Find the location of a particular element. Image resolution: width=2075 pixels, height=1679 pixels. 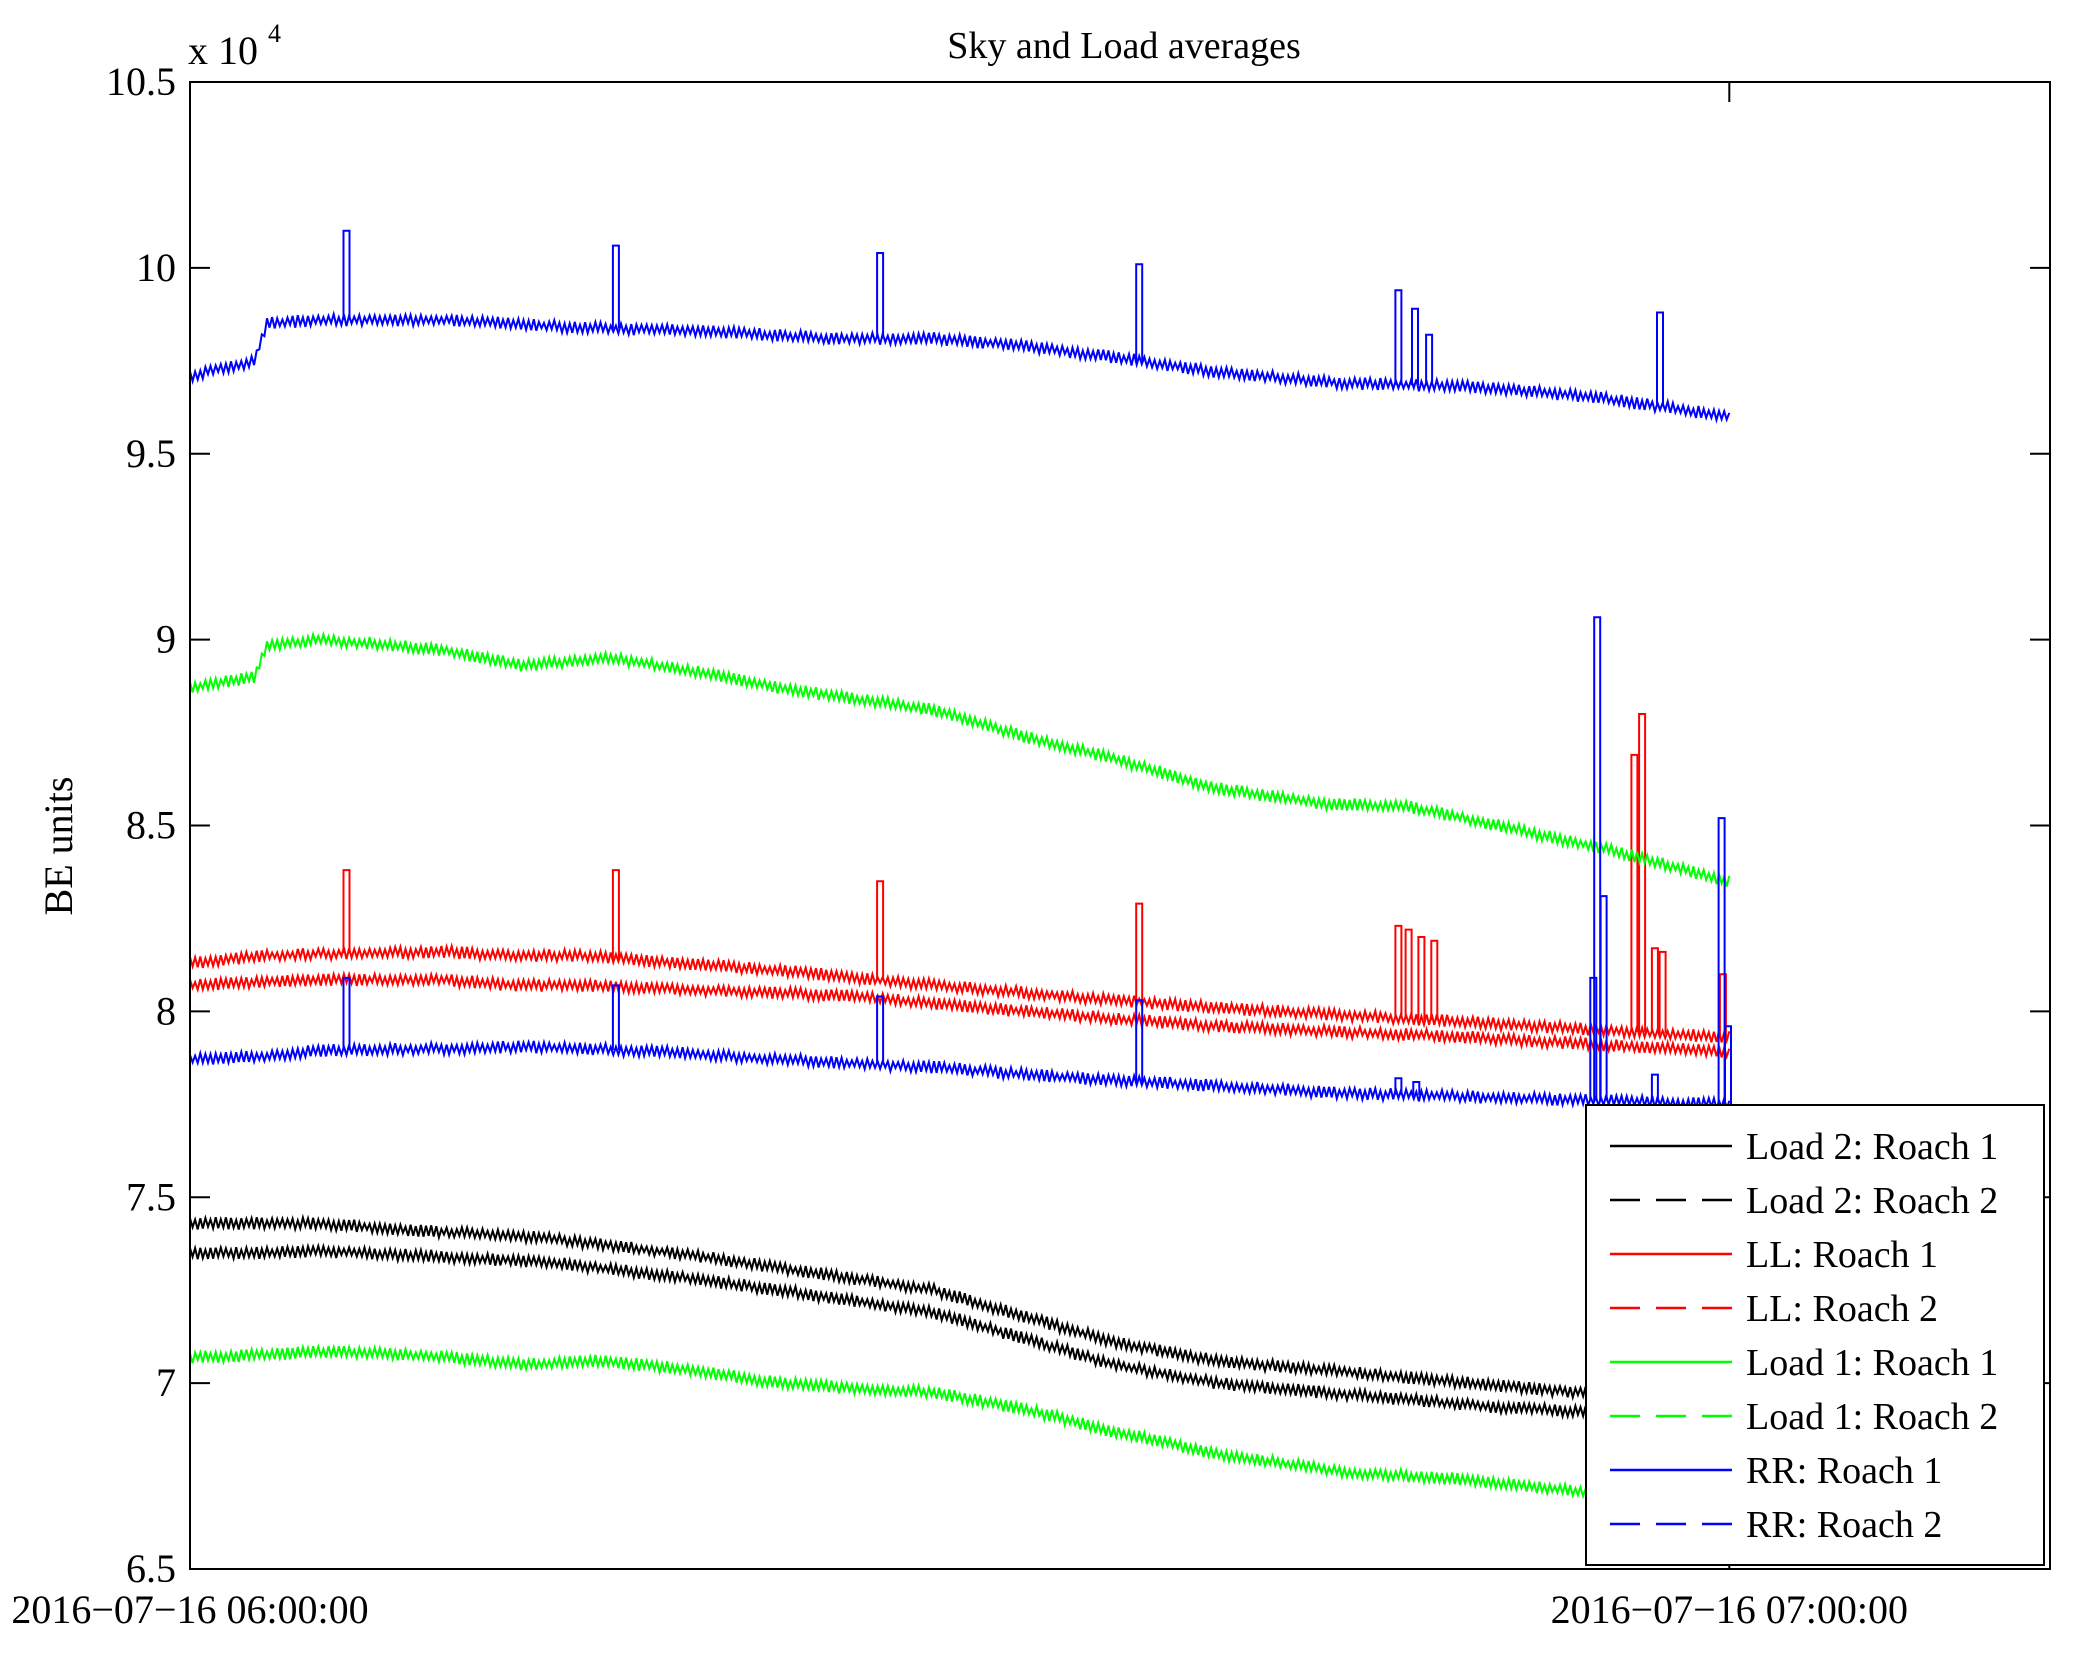

y-tick-label-6: 9.5 is located at coordinates (151, 453).